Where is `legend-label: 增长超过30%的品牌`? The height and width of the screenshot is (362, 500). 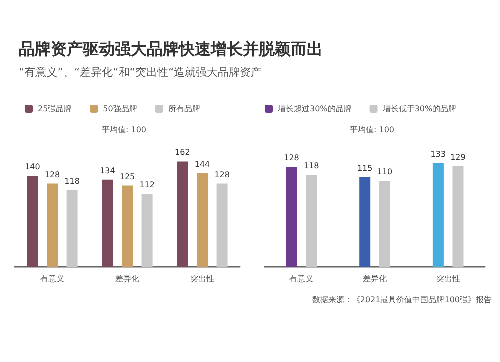
legend-label: 增长超过30%的品牌 is located at coordinates (314, 109).